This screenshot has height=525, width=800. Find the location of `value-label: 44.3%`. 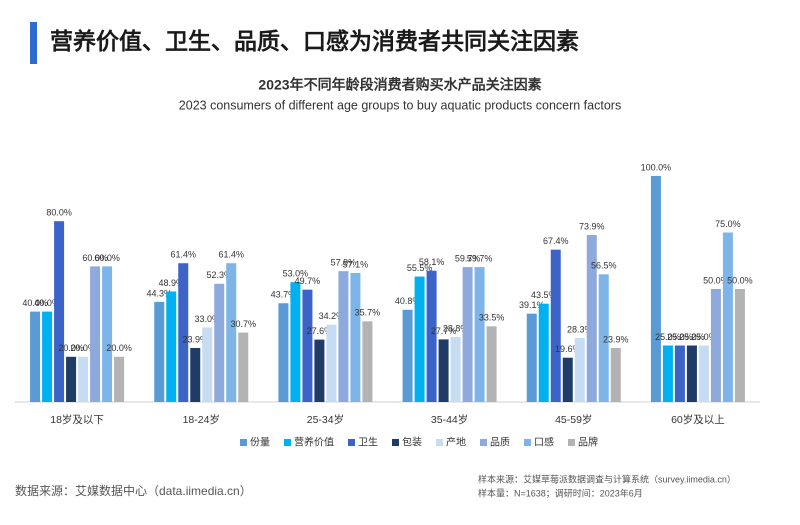

value-label: 44.3% is located at coordinates (159, 293).